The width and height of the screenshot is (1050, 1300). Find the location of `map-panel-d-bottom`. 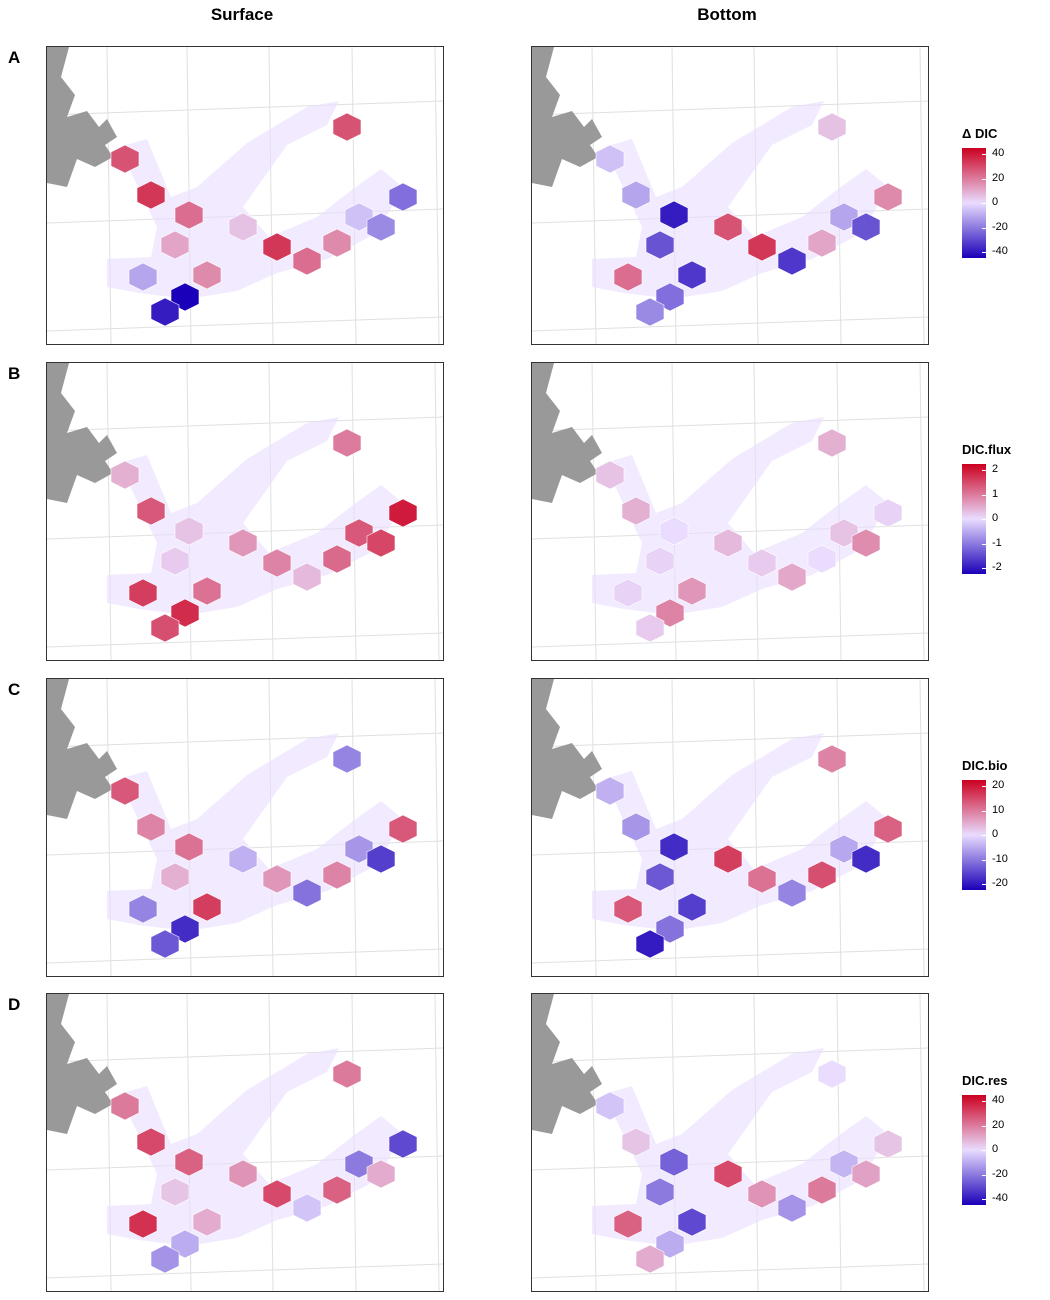

map-panel-d-bottom is located at coordinates (730, 1142).